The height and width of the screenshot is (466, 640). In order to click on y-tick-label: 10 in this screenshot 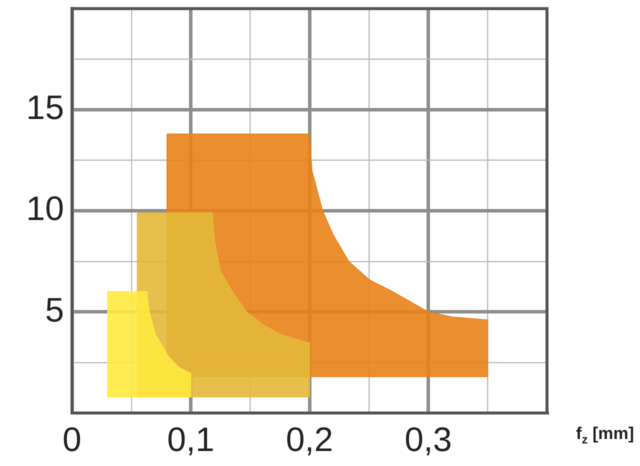, I will do `click(45, 209)`.